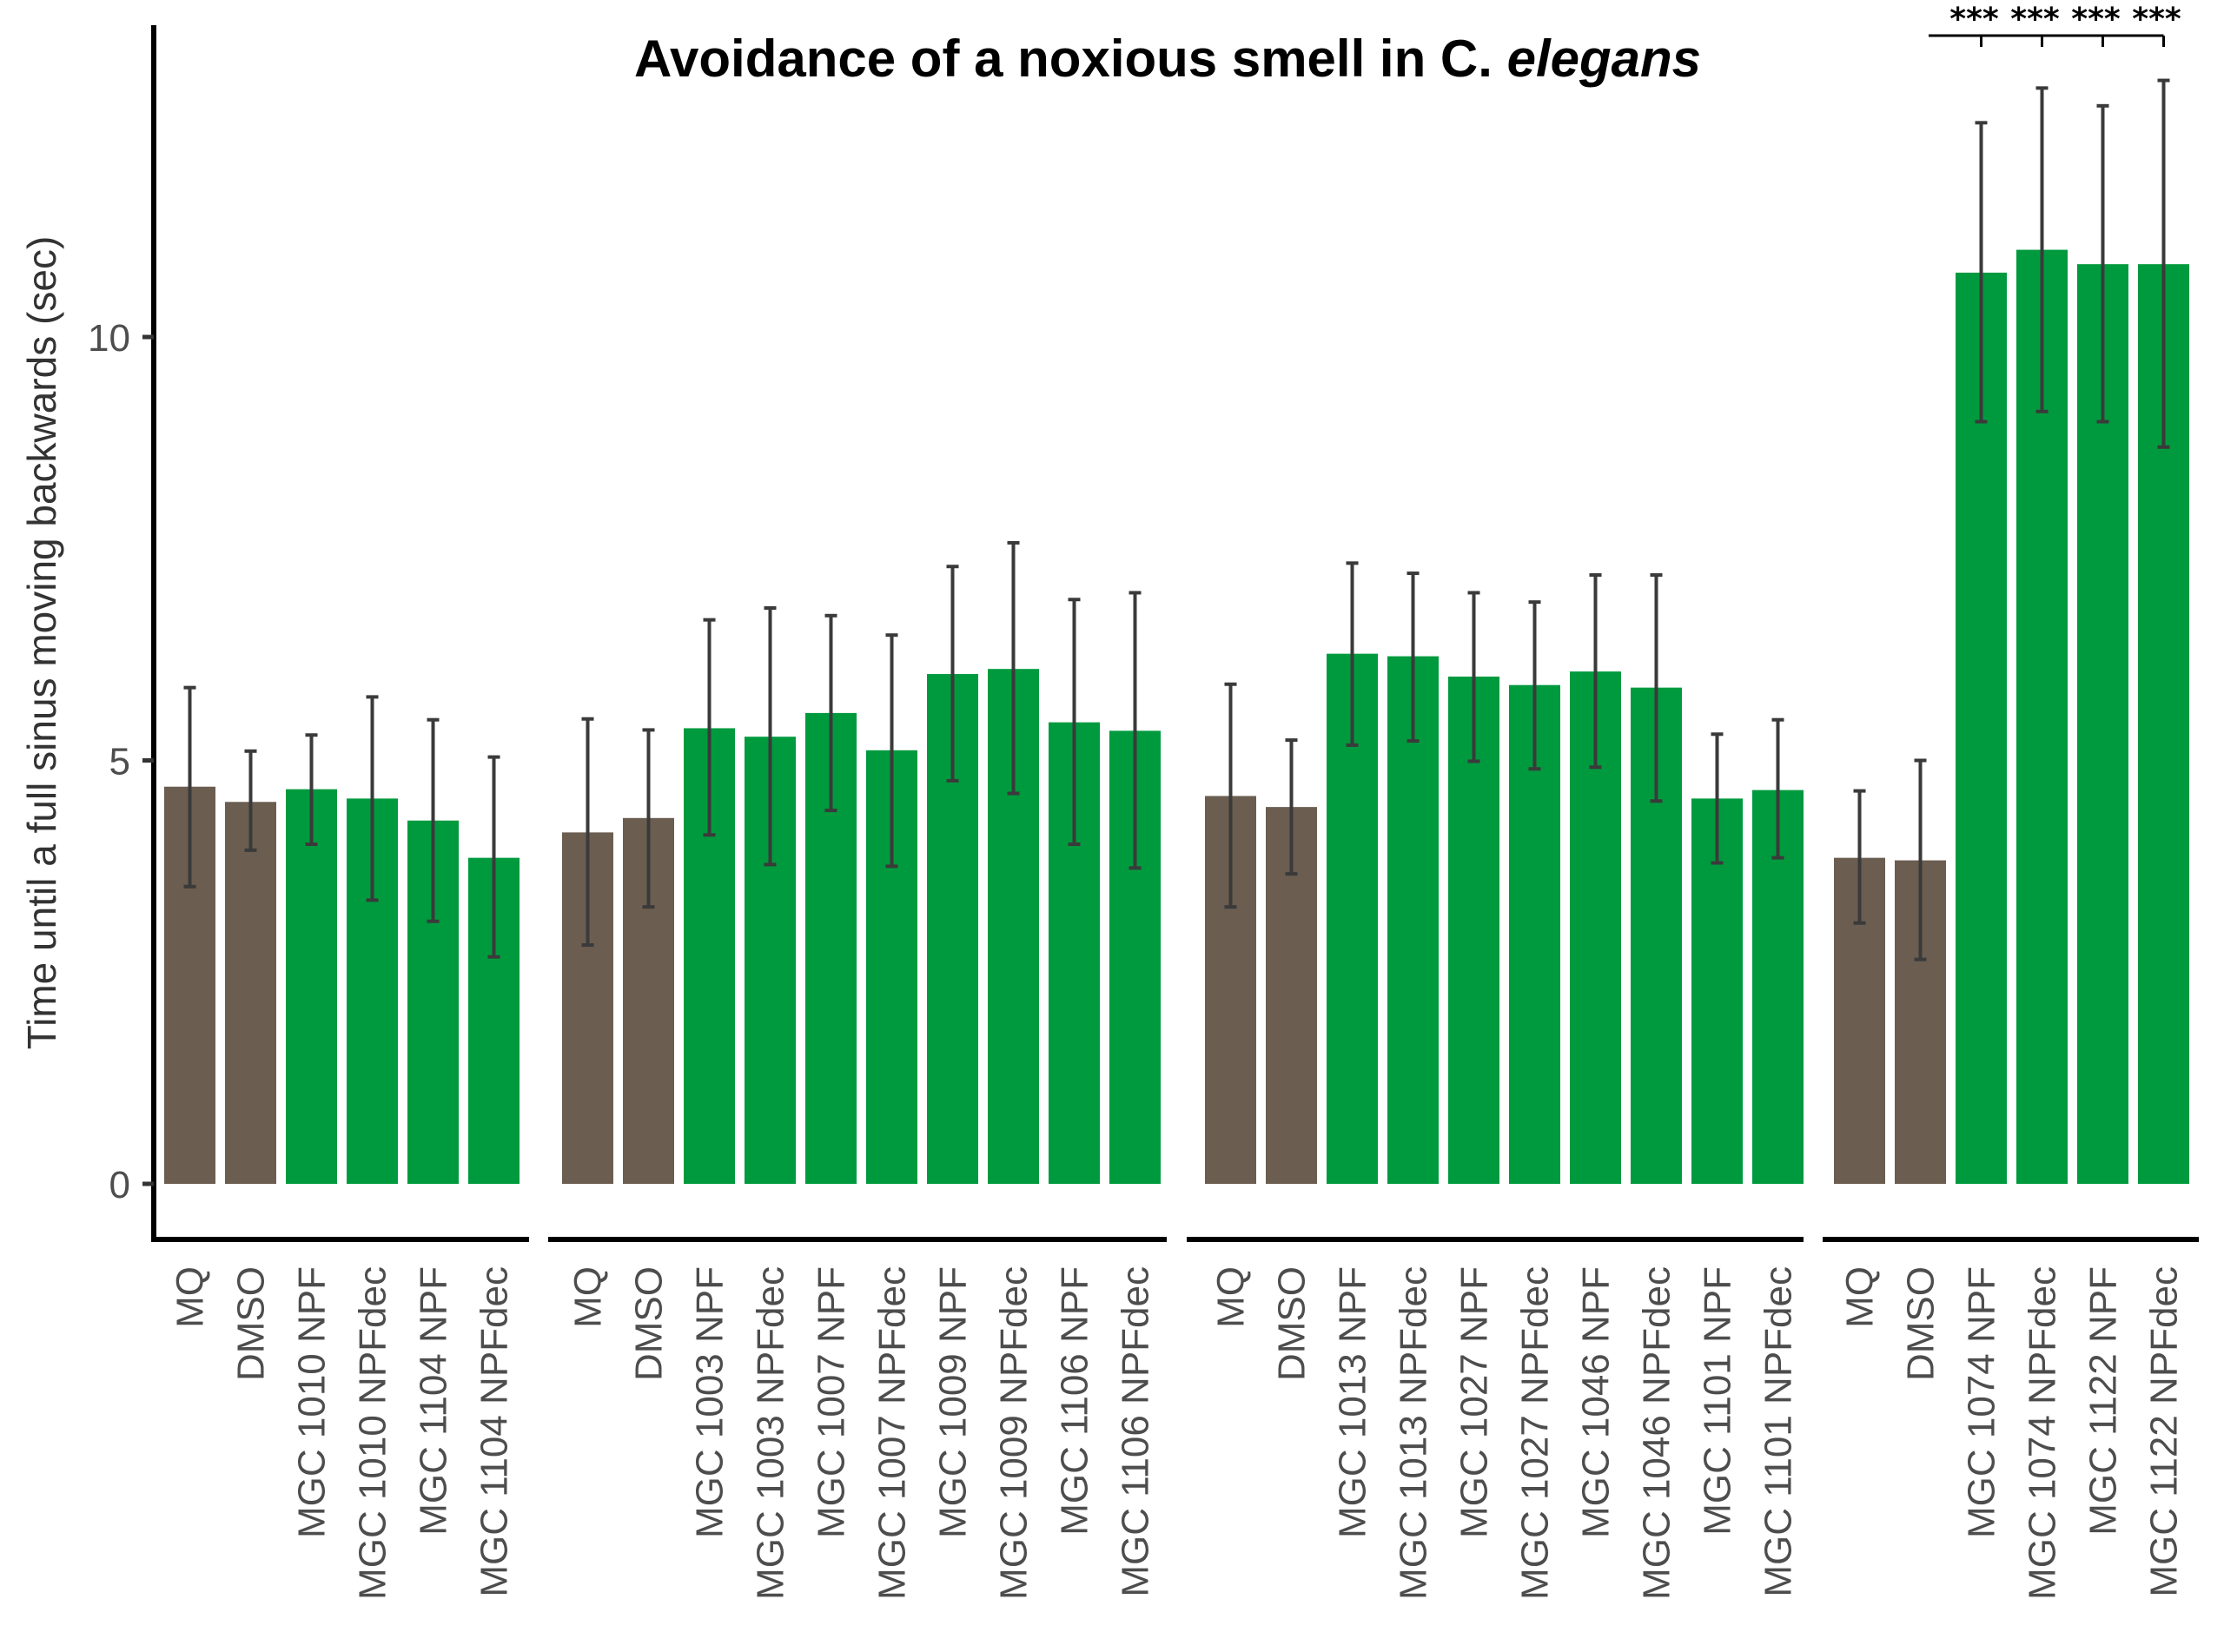 Image resolution: width=2224 pixels, height=1652 pixels. I want to click on x-tick-label: MGC 1074 NPF, so click(1982, 1402).